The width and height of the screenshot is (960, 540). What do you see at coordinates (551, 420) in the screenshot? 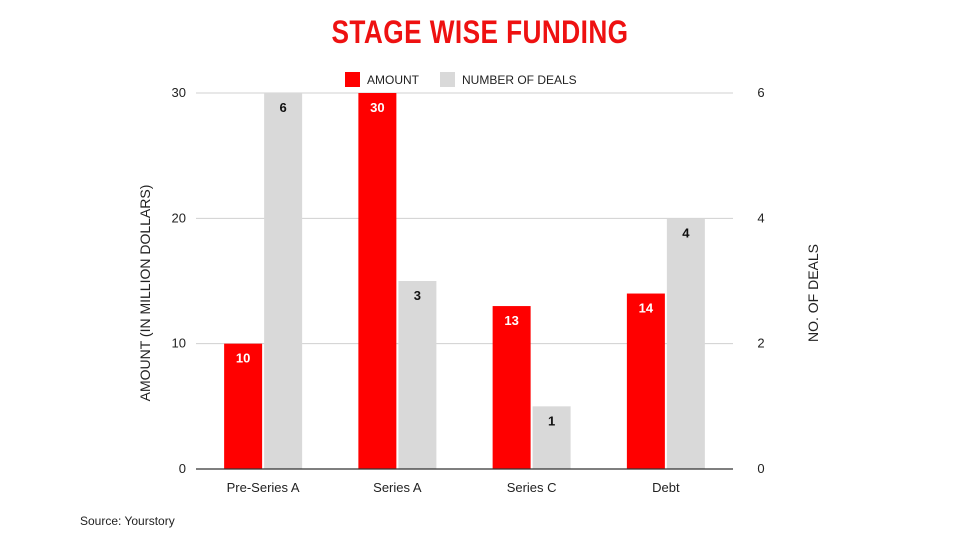
I see `data-label-deals: 1` at bounding box center [551, 420].